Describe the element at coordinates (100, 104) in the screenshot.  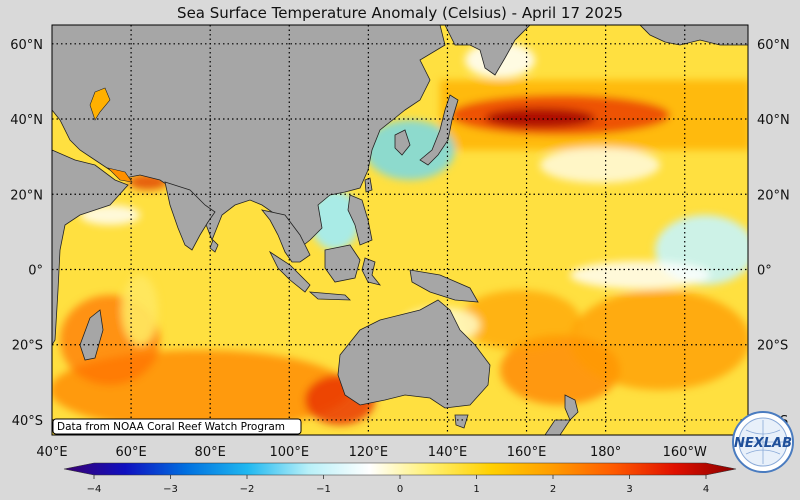
I see `caspian-sea` at that location.